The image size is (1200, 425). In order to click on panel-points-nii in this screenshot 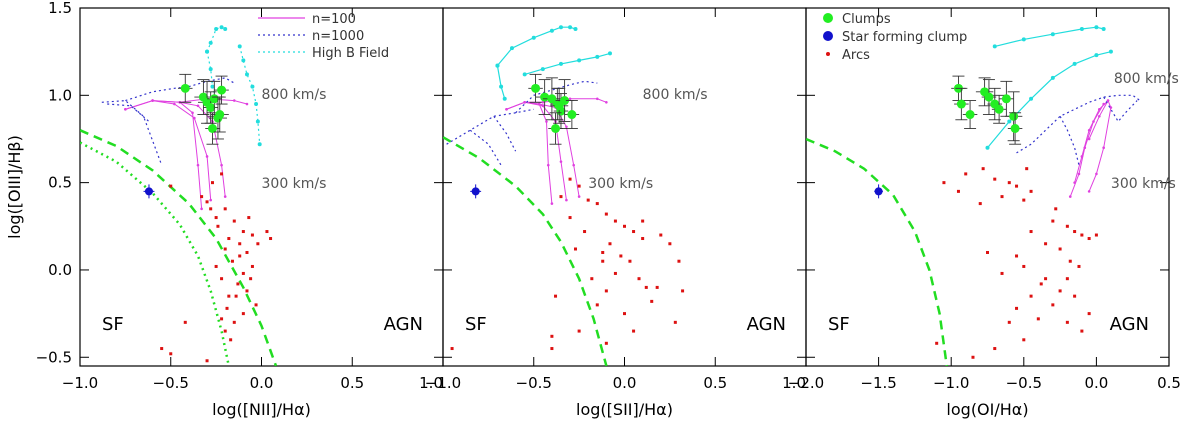, I will do `click(208, 218)`.